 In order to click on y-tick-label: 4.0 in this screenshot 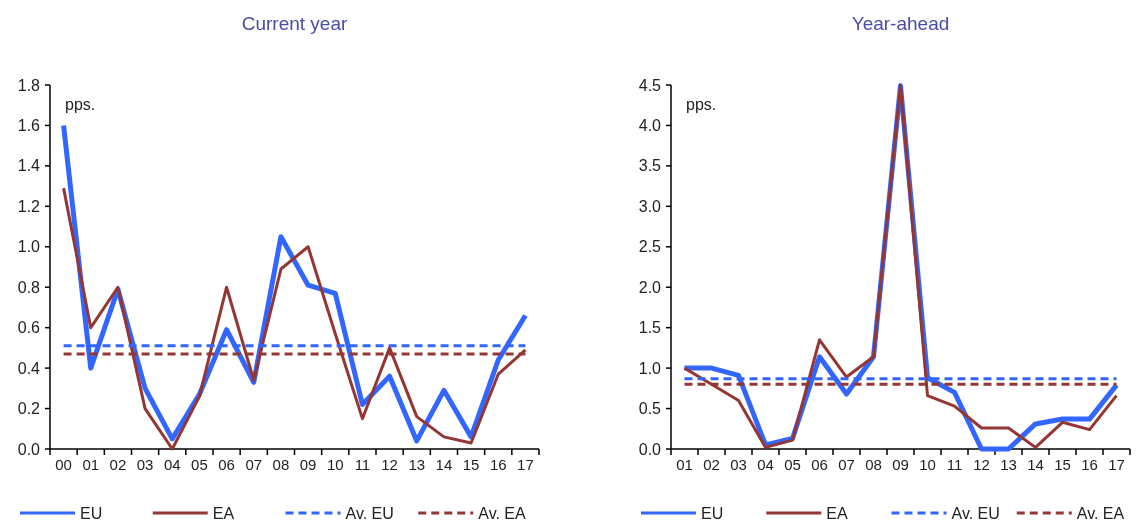, I will do `click(650, 126)`.